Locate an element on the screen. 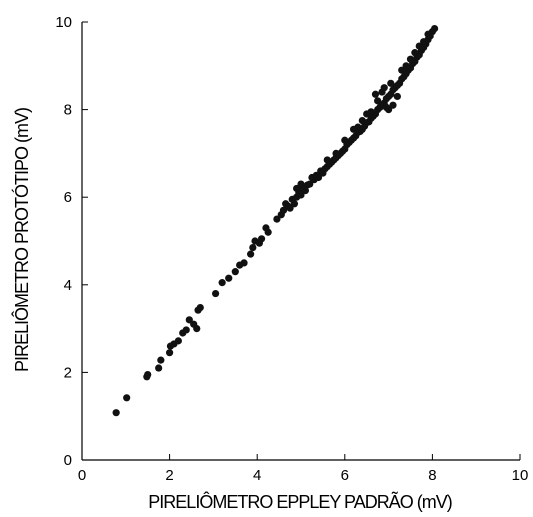 This screenshot has width=533, height=517. x-tick-label: 2 is located at coordinates (169, 475).